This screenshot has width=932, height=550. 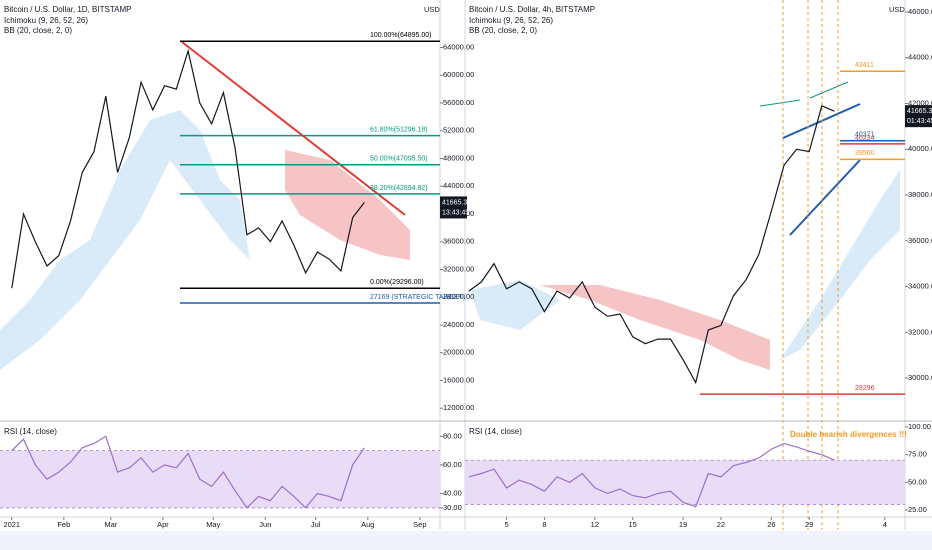 I want to click on y-tick-label: 34000.00, so click(x=920, y=286).